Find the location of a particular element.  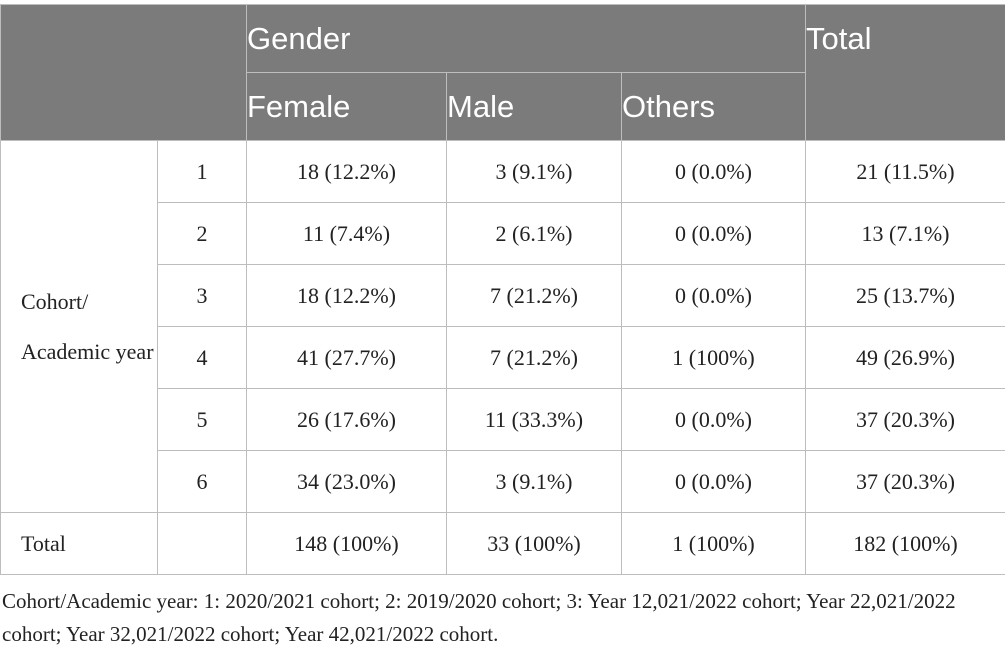

total-cell: 49 (26.9%) is located at coordinates (905, 357).